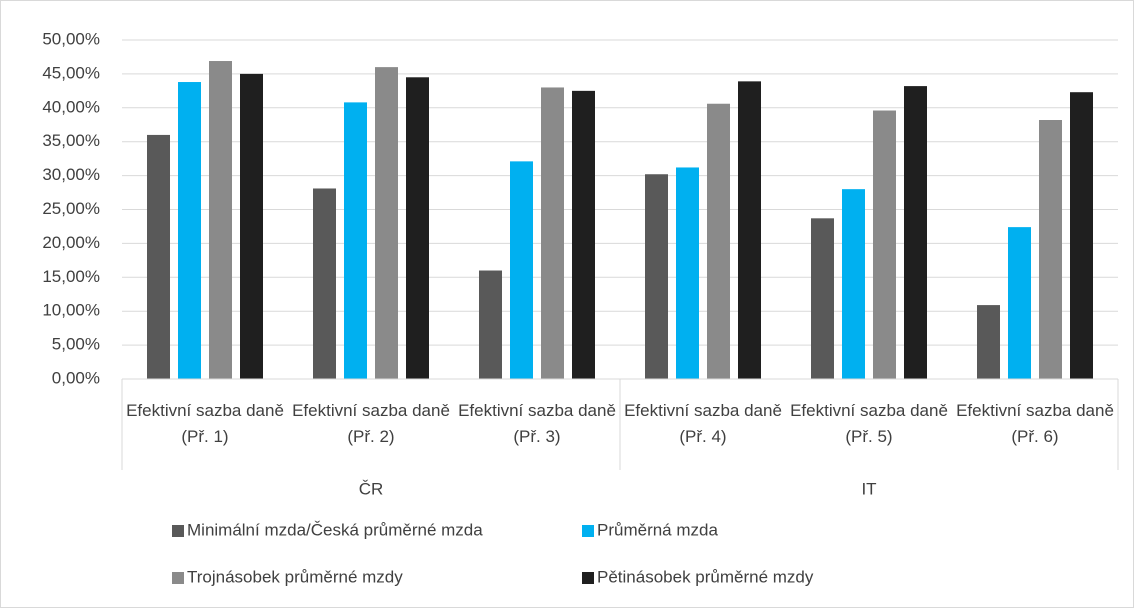 Image resolution: width=1134 pixels, height=608 pixels. Describe the element at coordinates (1035, 423) in the screenshot. I see `x-tick-label: Efektivní sazba daně (Př. 6)` at that location.